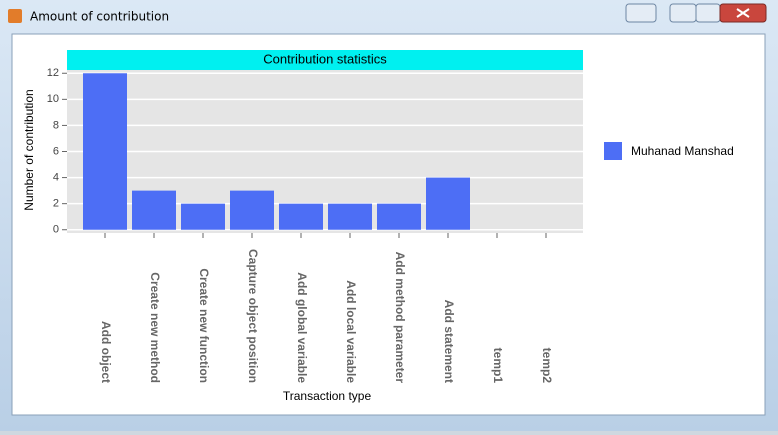  I want to click on y-tick-label: 8, so click(56, 125).